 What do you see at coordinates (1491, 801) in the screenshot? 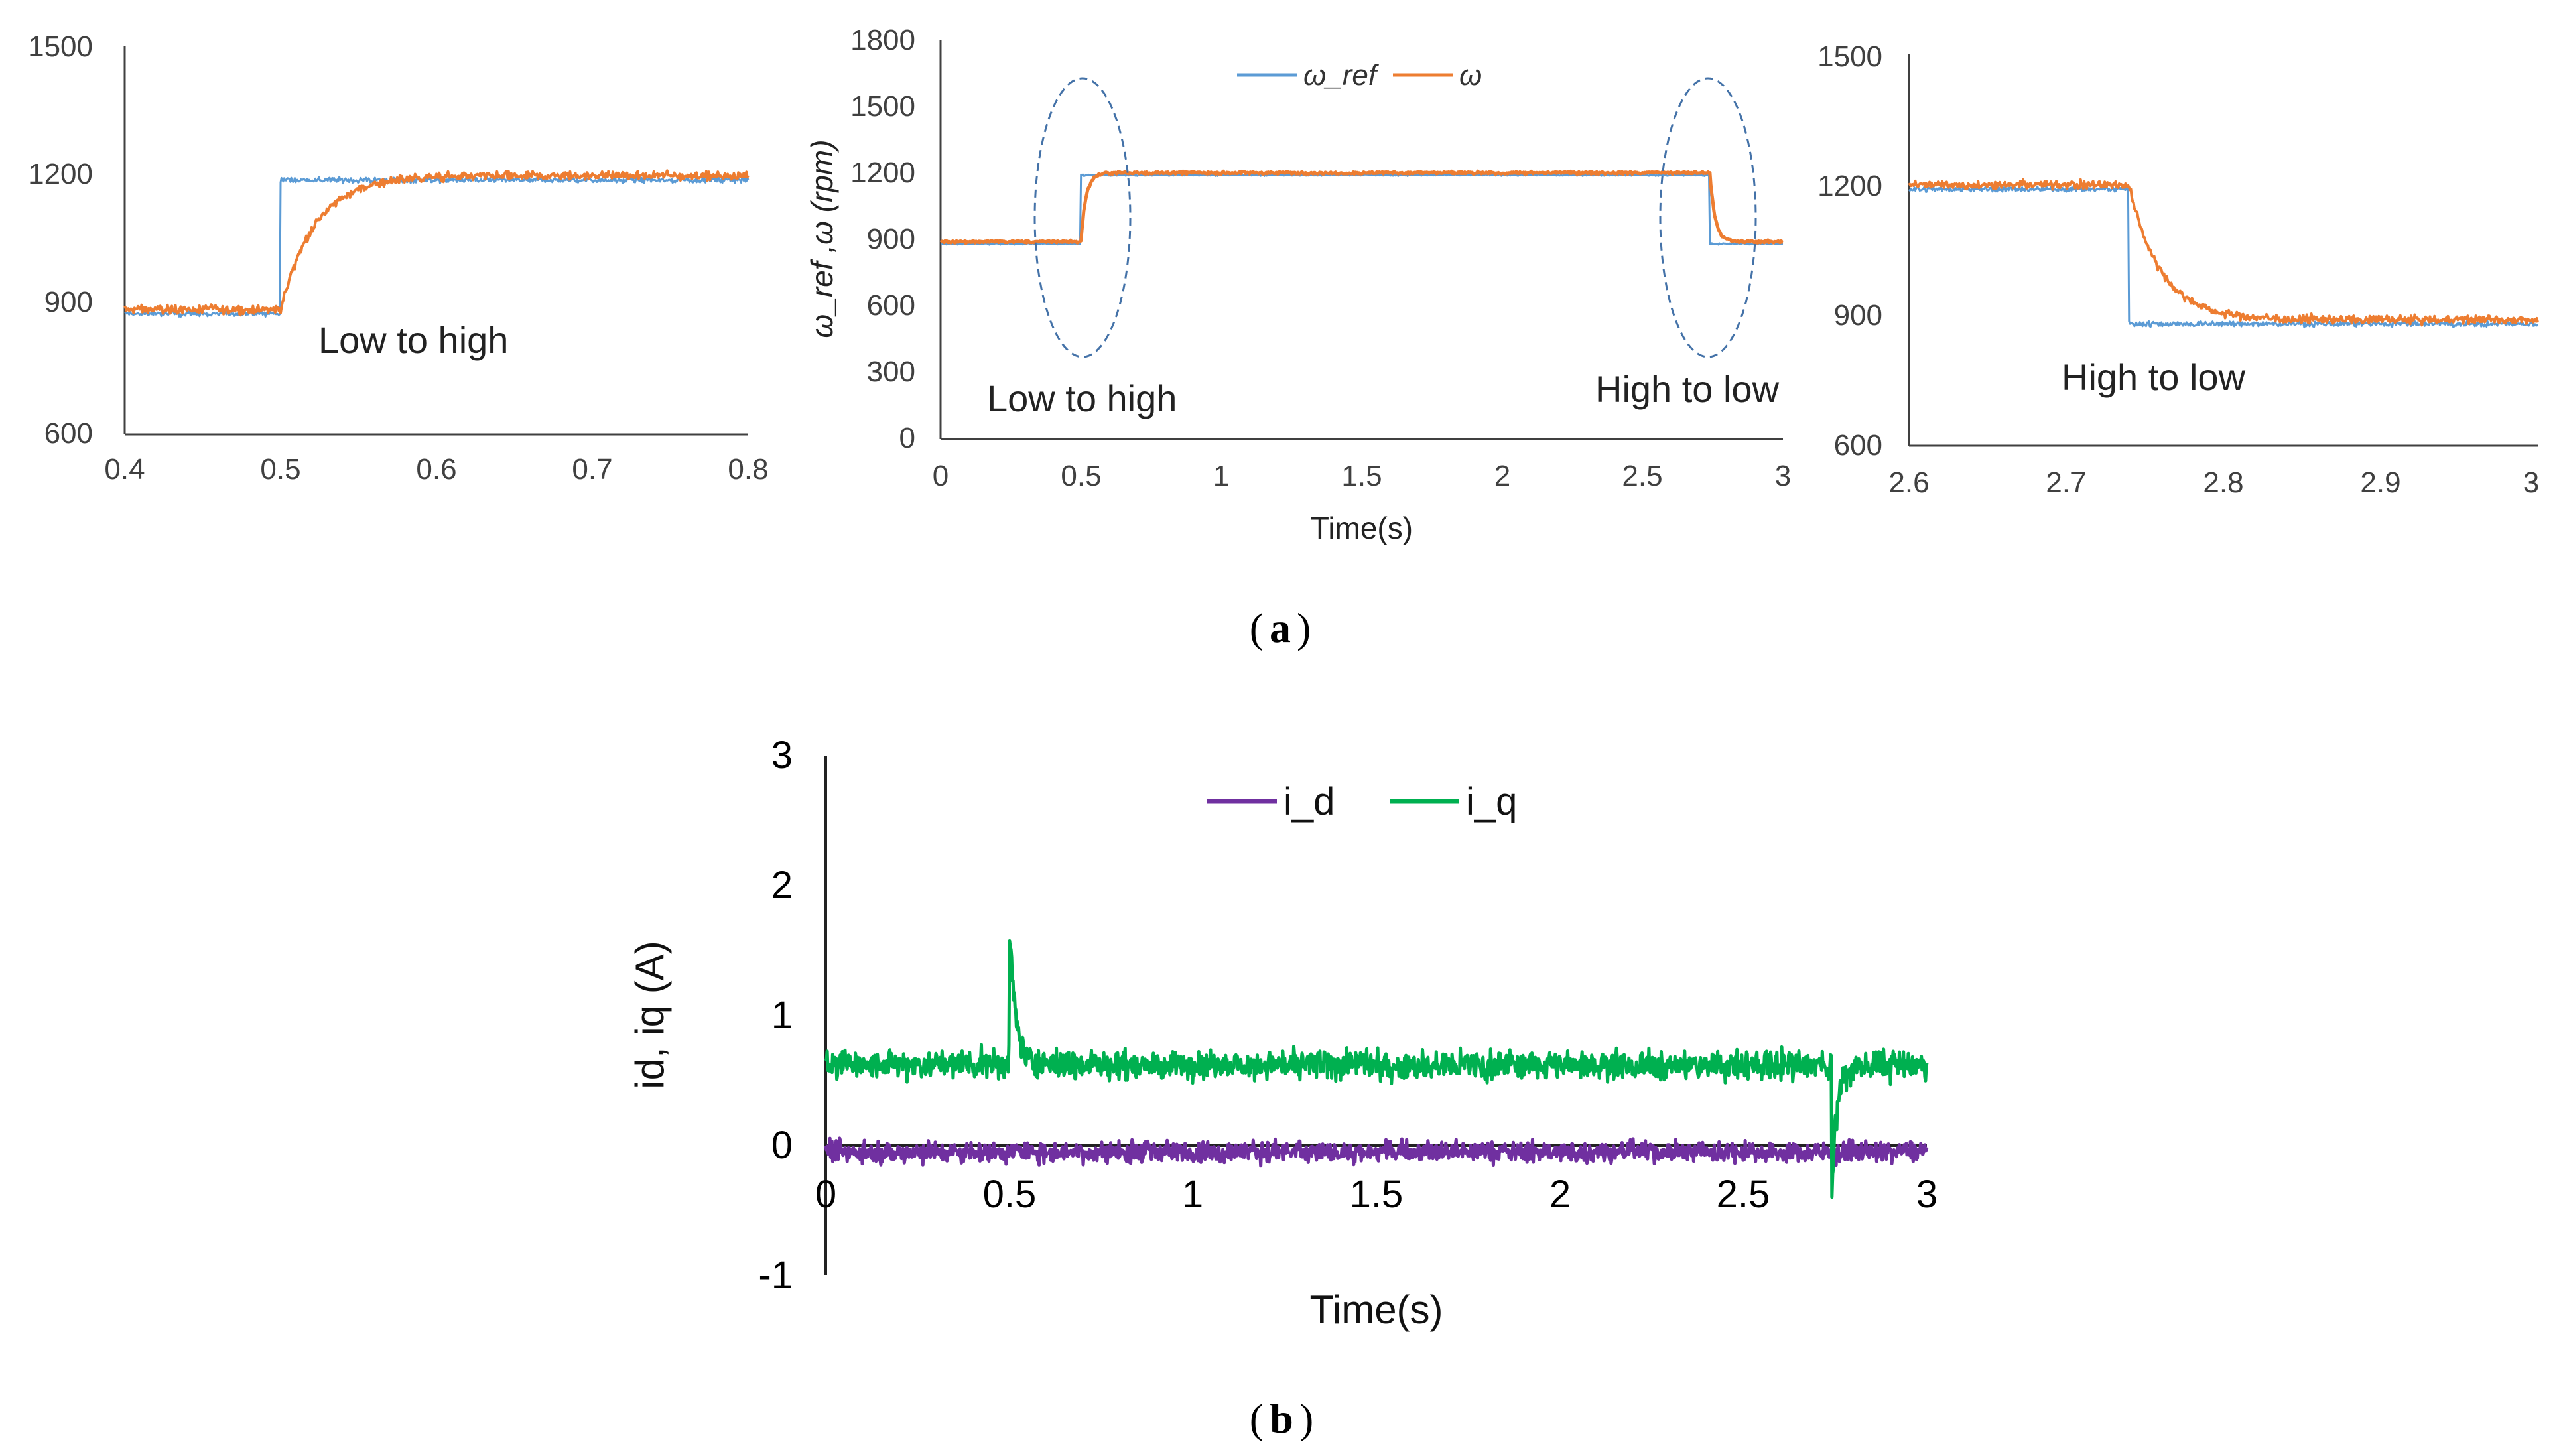
I see `legend-label-i-q: i_q` at bounding box center [1491, 801].